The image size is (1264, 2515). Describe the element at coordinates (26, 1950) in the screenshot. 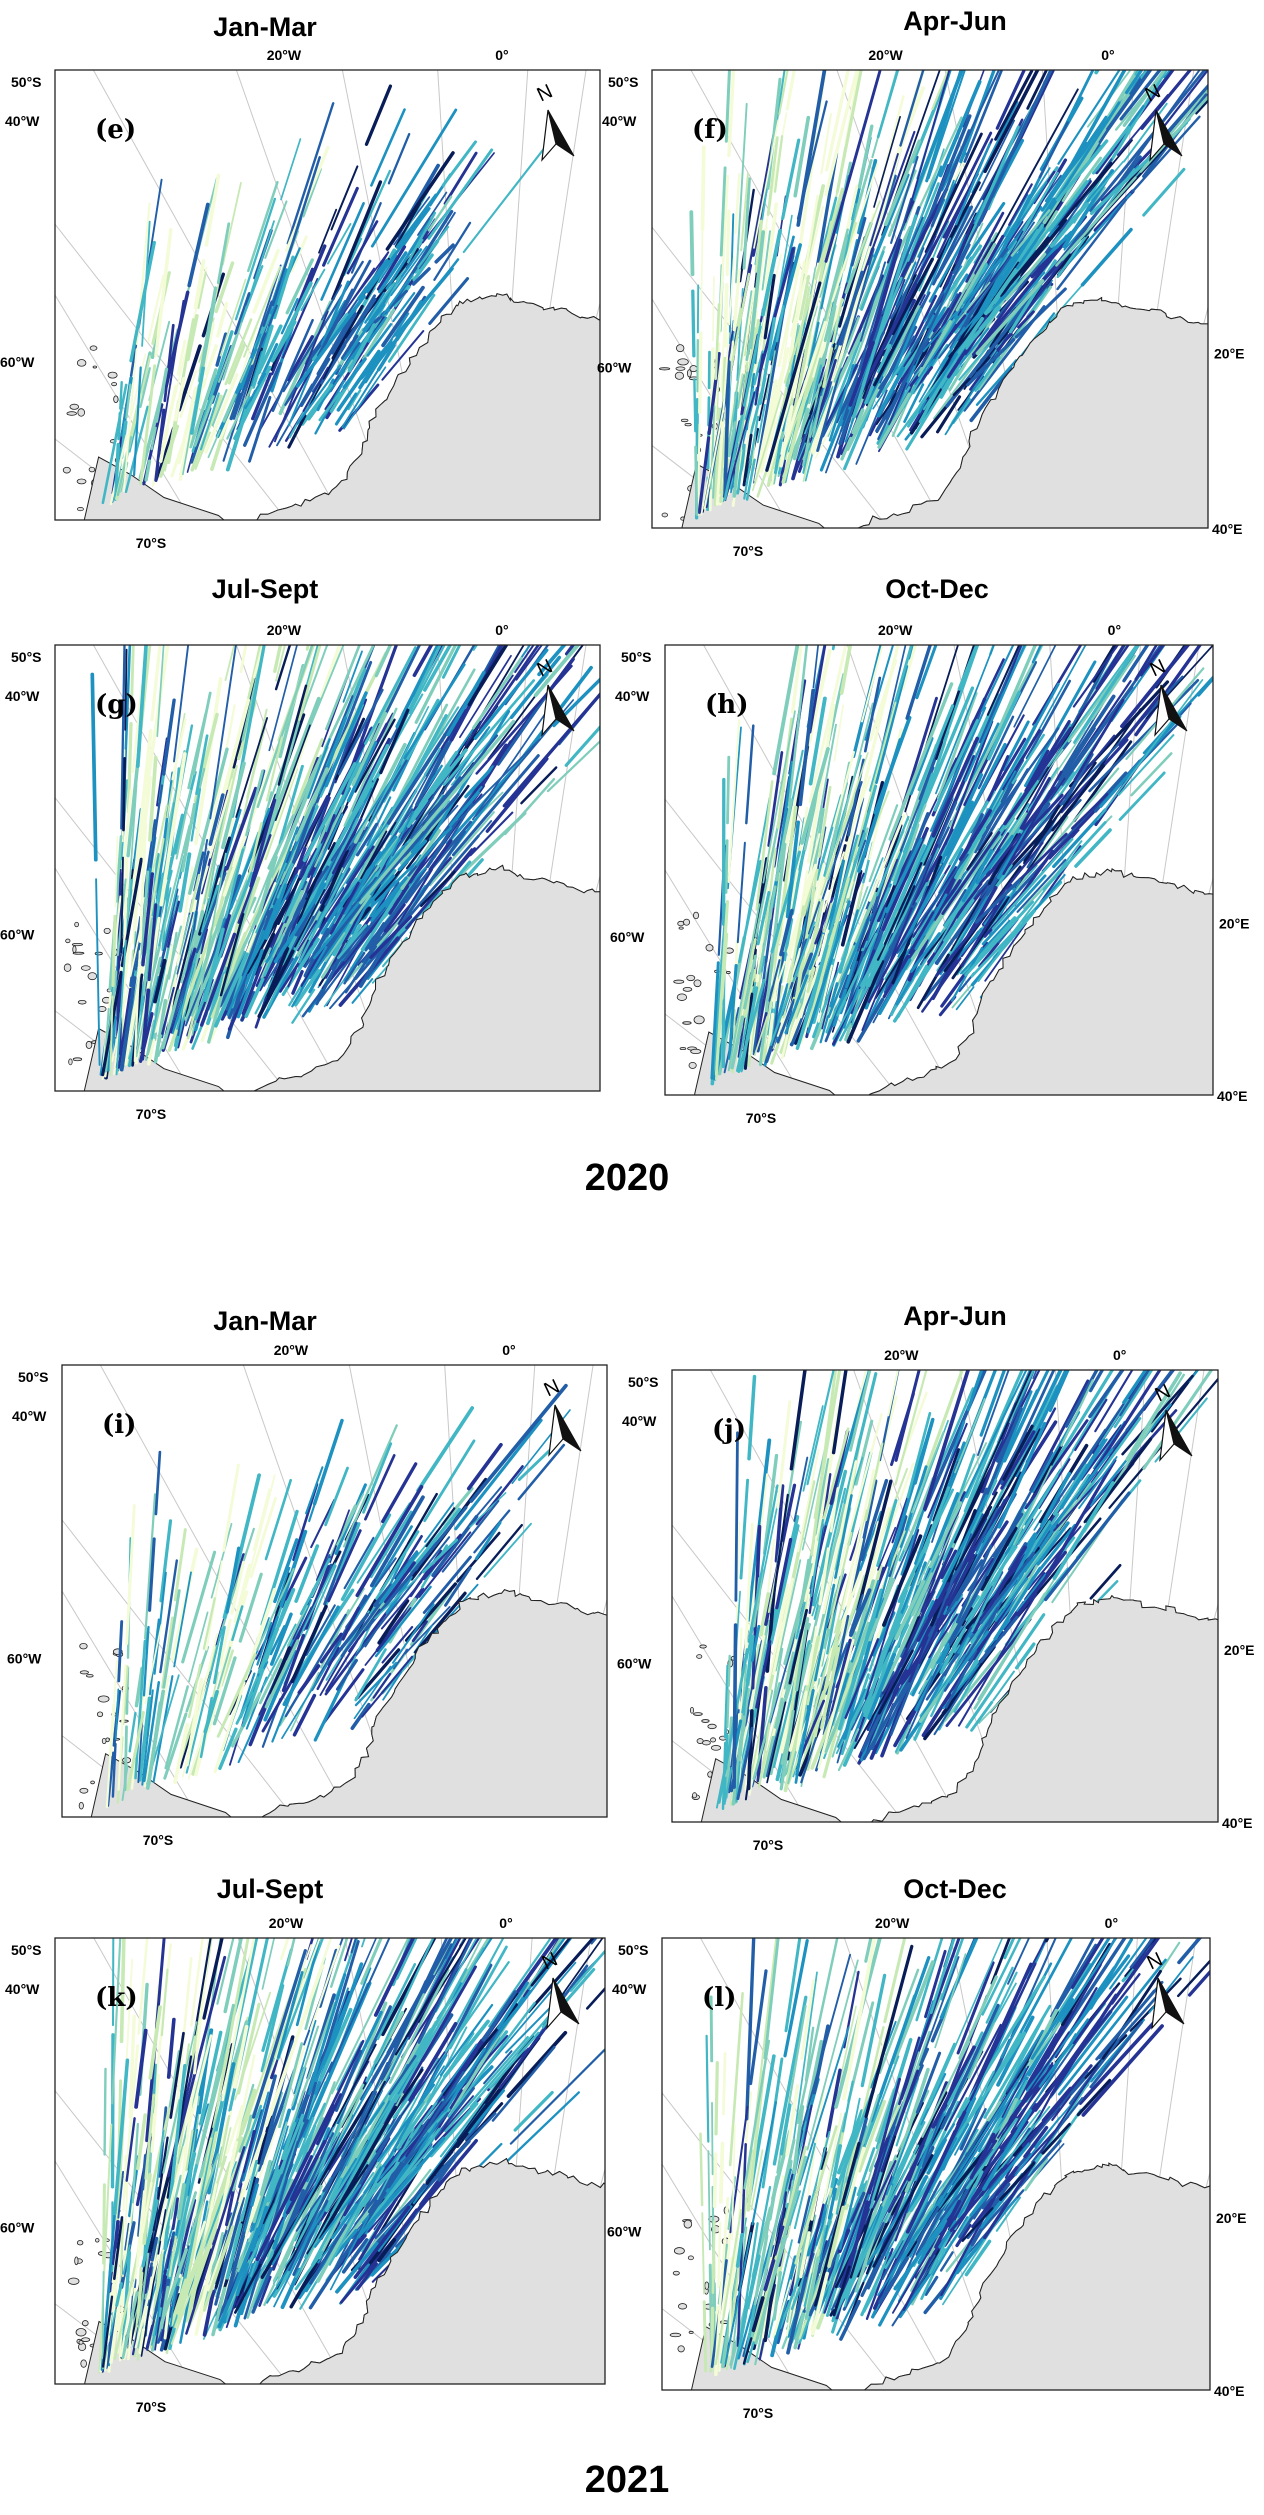

I see `label-lat-50s: 50°S` at that location.